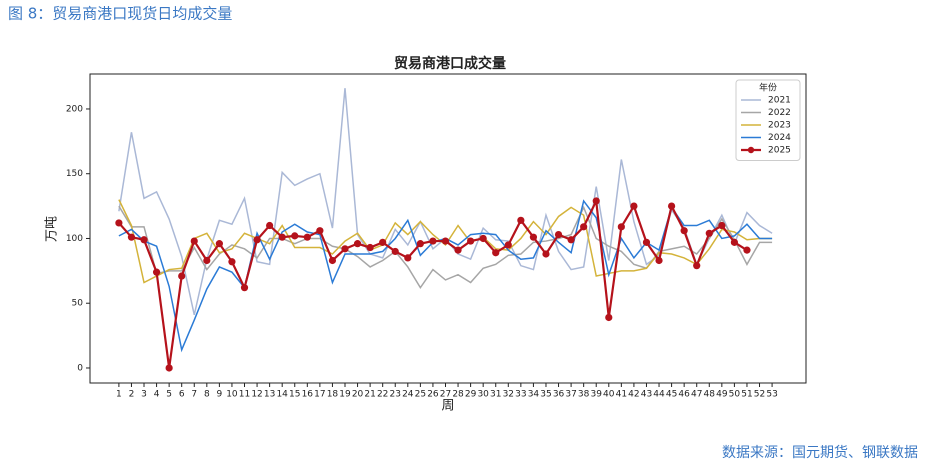 This screenshot has width=927, height=473. I want to click on x-tick-label: 28, so click(458, 395).